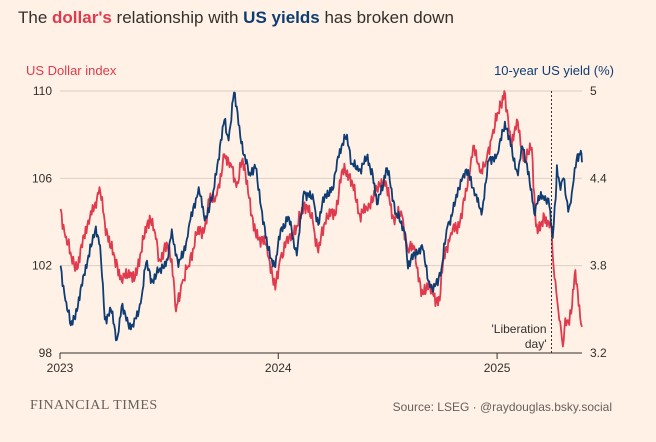 The height and width of the screenshot is (442, 656). What do you see at coordinates (94, 405) in the screenshot?
I see `brand-logo: FINANCIAL TIMES` at bounding box center [94, 405].